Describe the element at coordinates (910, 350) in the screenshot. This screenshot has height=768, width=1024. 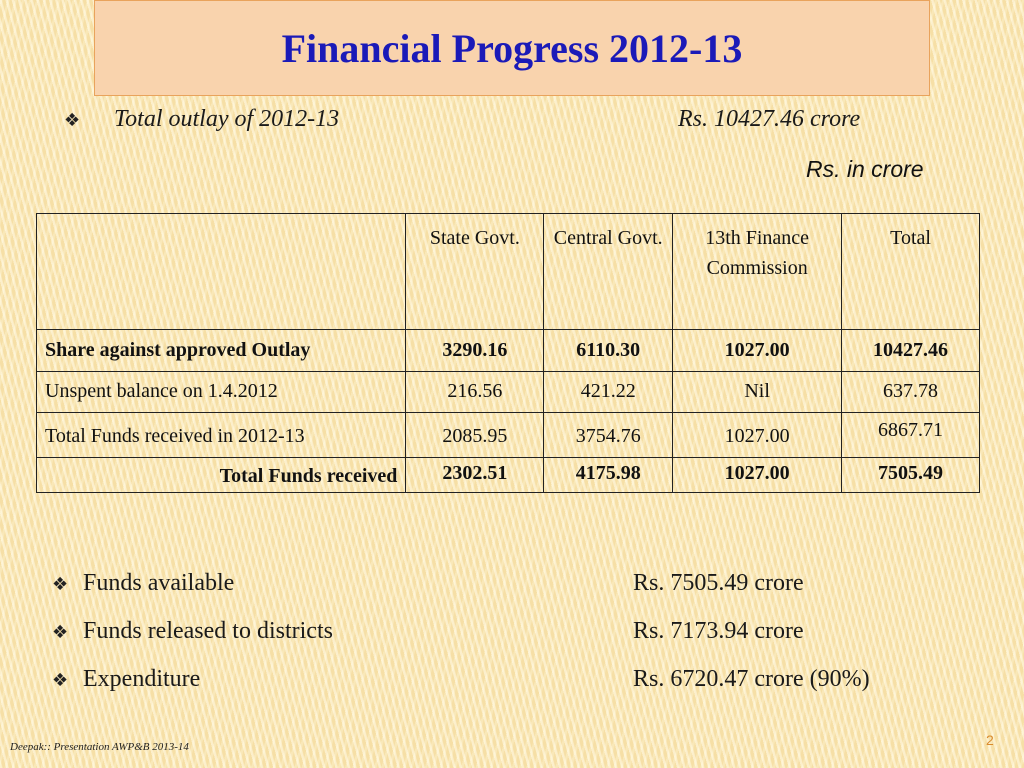
I see `table-cell: 10427.46` at that location.